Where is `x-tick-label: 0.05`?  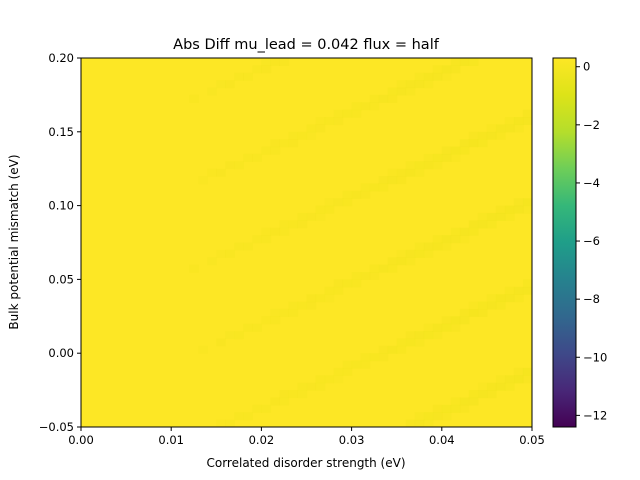 x-tick-label: 0.05 is located at coordinates (532, 440).